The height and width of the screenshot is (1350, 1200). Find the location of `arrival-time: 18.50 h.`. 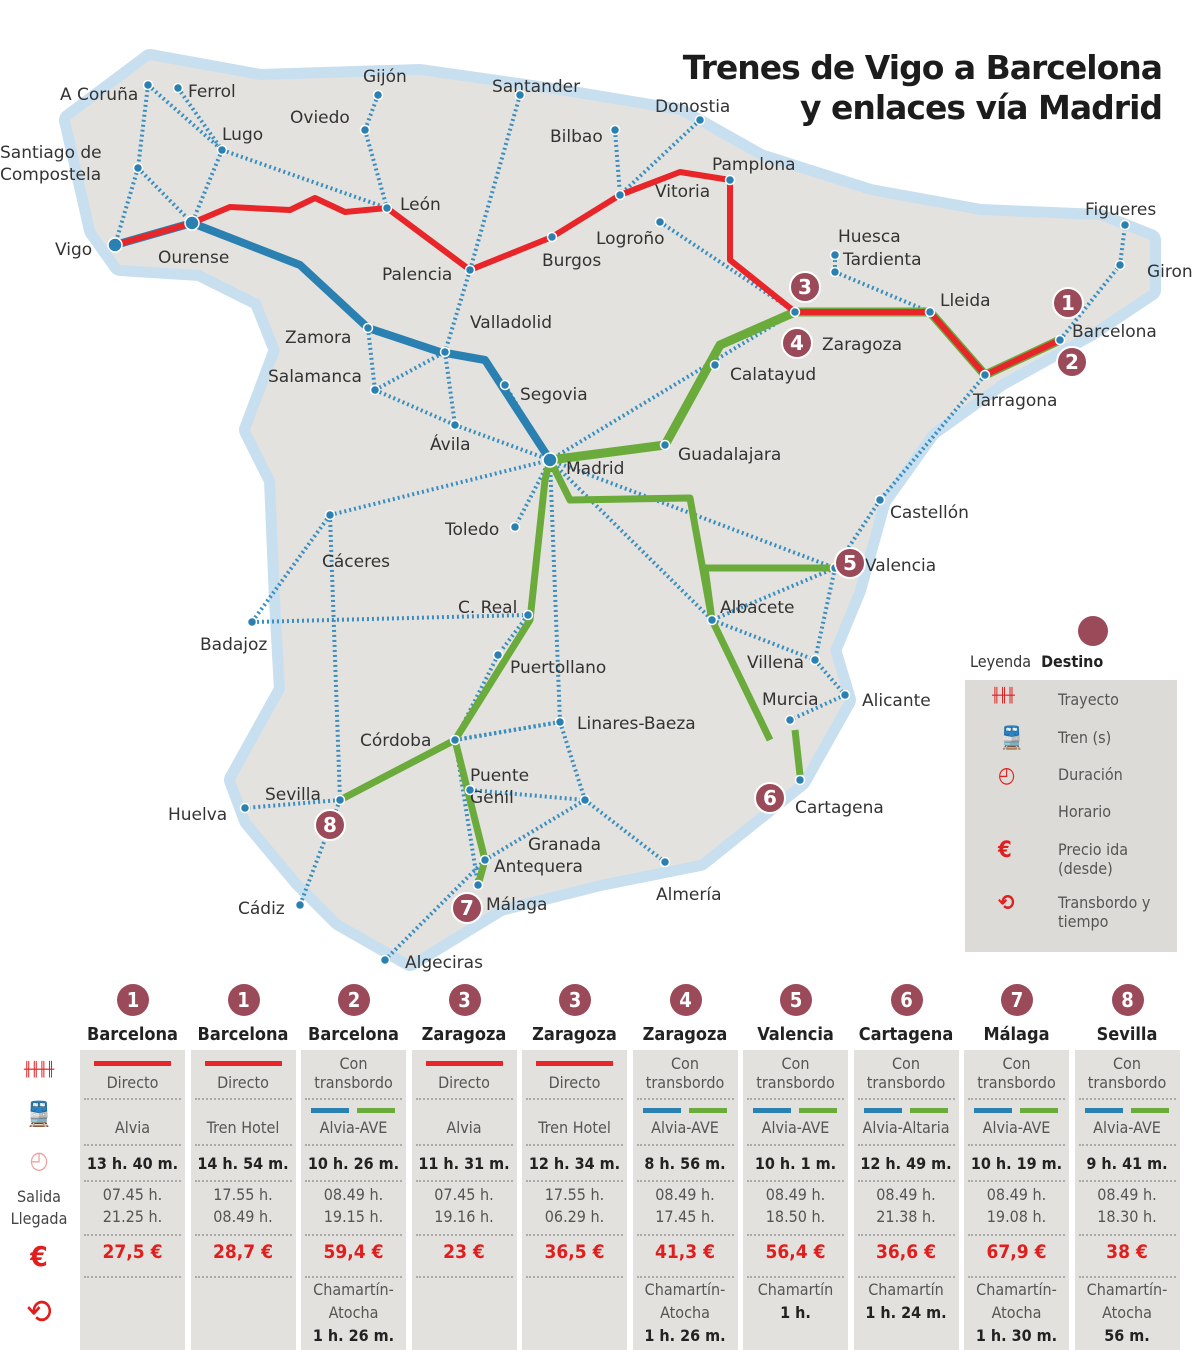

arrival-time: 18.50 h. is located at coordinates (795, 1216).